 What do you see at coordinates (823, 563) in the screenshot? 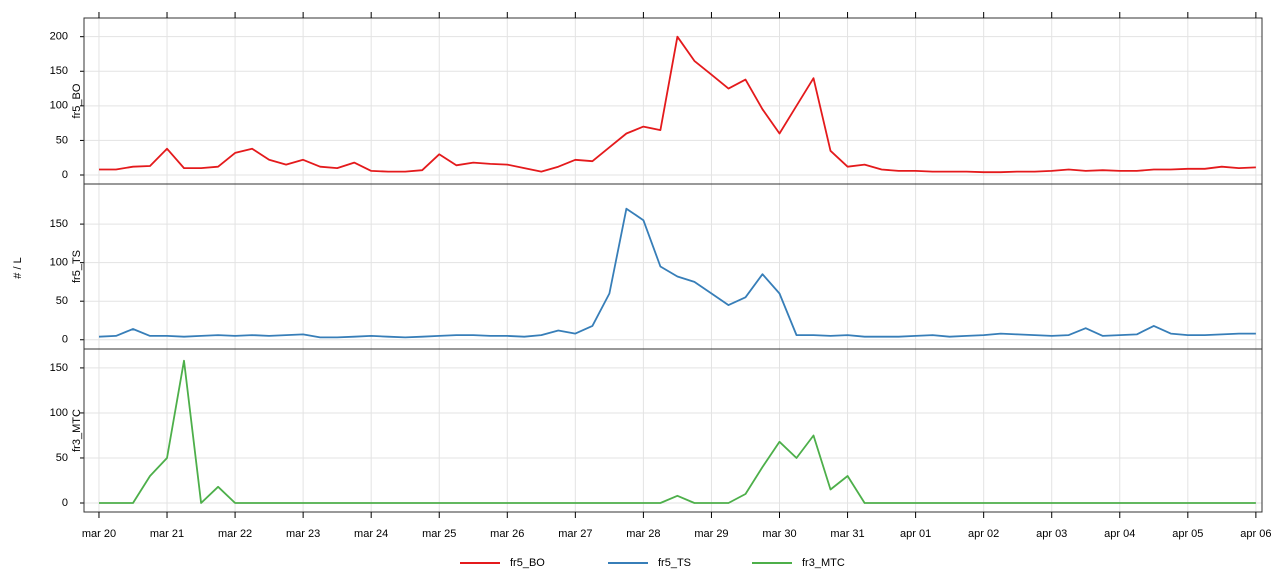
I see `legend-label: fr3_MTC` at bounding box center [823, 563].